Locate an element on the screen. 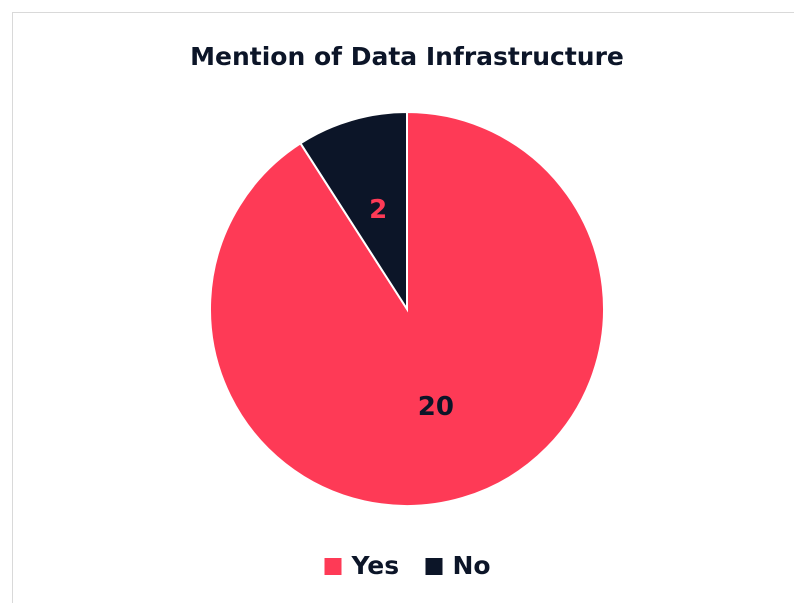 Image resolution: width=794 pixels, height=603 pixels. data-label: 20 is located at coordinates (436, 407).